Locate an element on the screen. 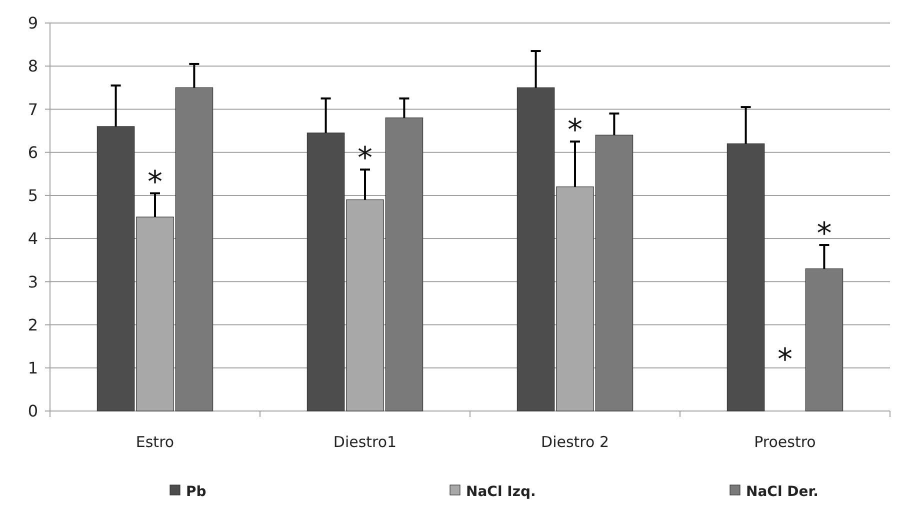 The image size is (906, 529). y-tick-label: 0 is located at coordinates (33, 411).